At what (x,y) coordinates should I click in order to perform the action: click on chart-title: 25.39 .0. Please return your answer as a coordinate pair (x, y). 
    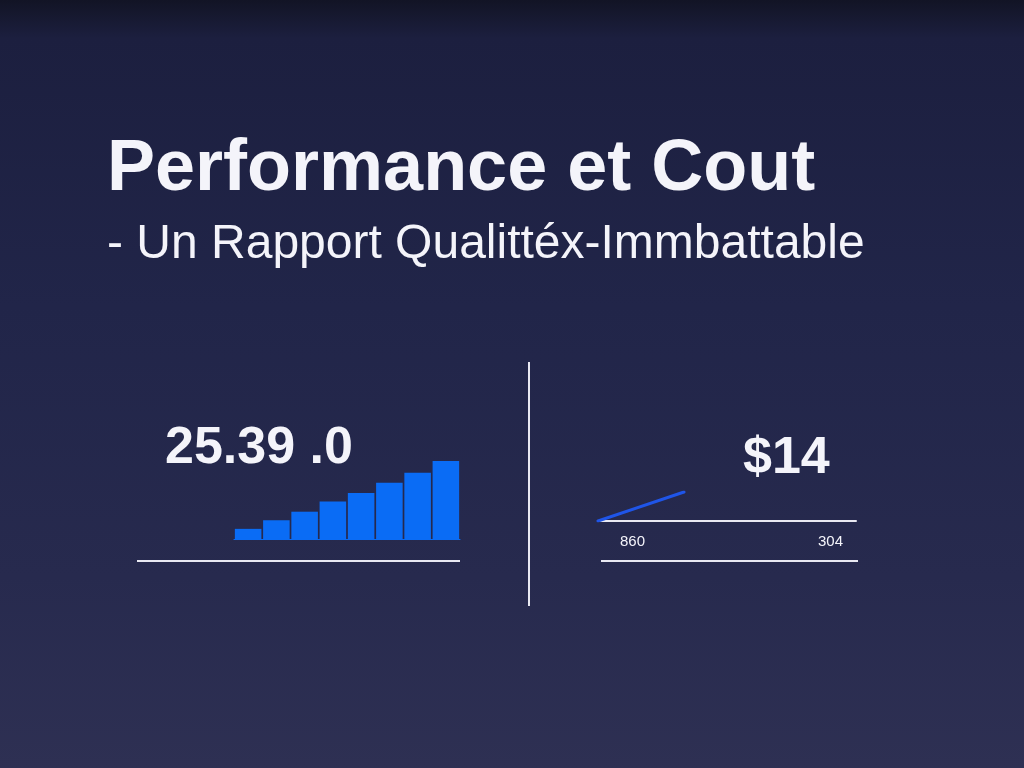
    Looking at the image, I should click on (259, 445).